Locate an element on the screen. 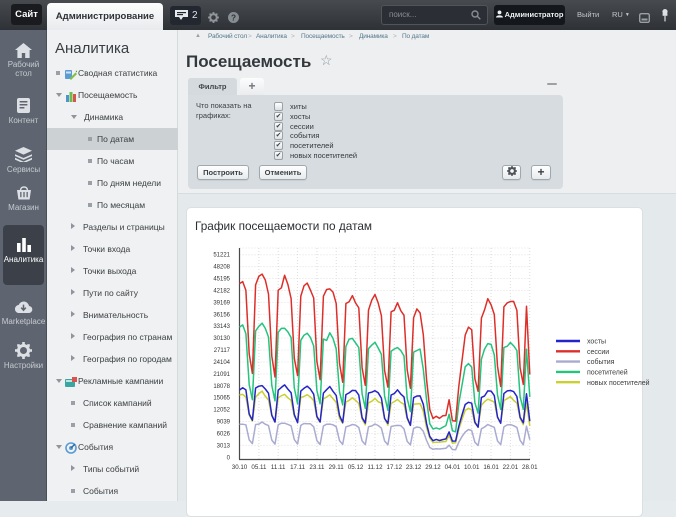  svg-text: 04.01 is located at coordinates (453, 467).